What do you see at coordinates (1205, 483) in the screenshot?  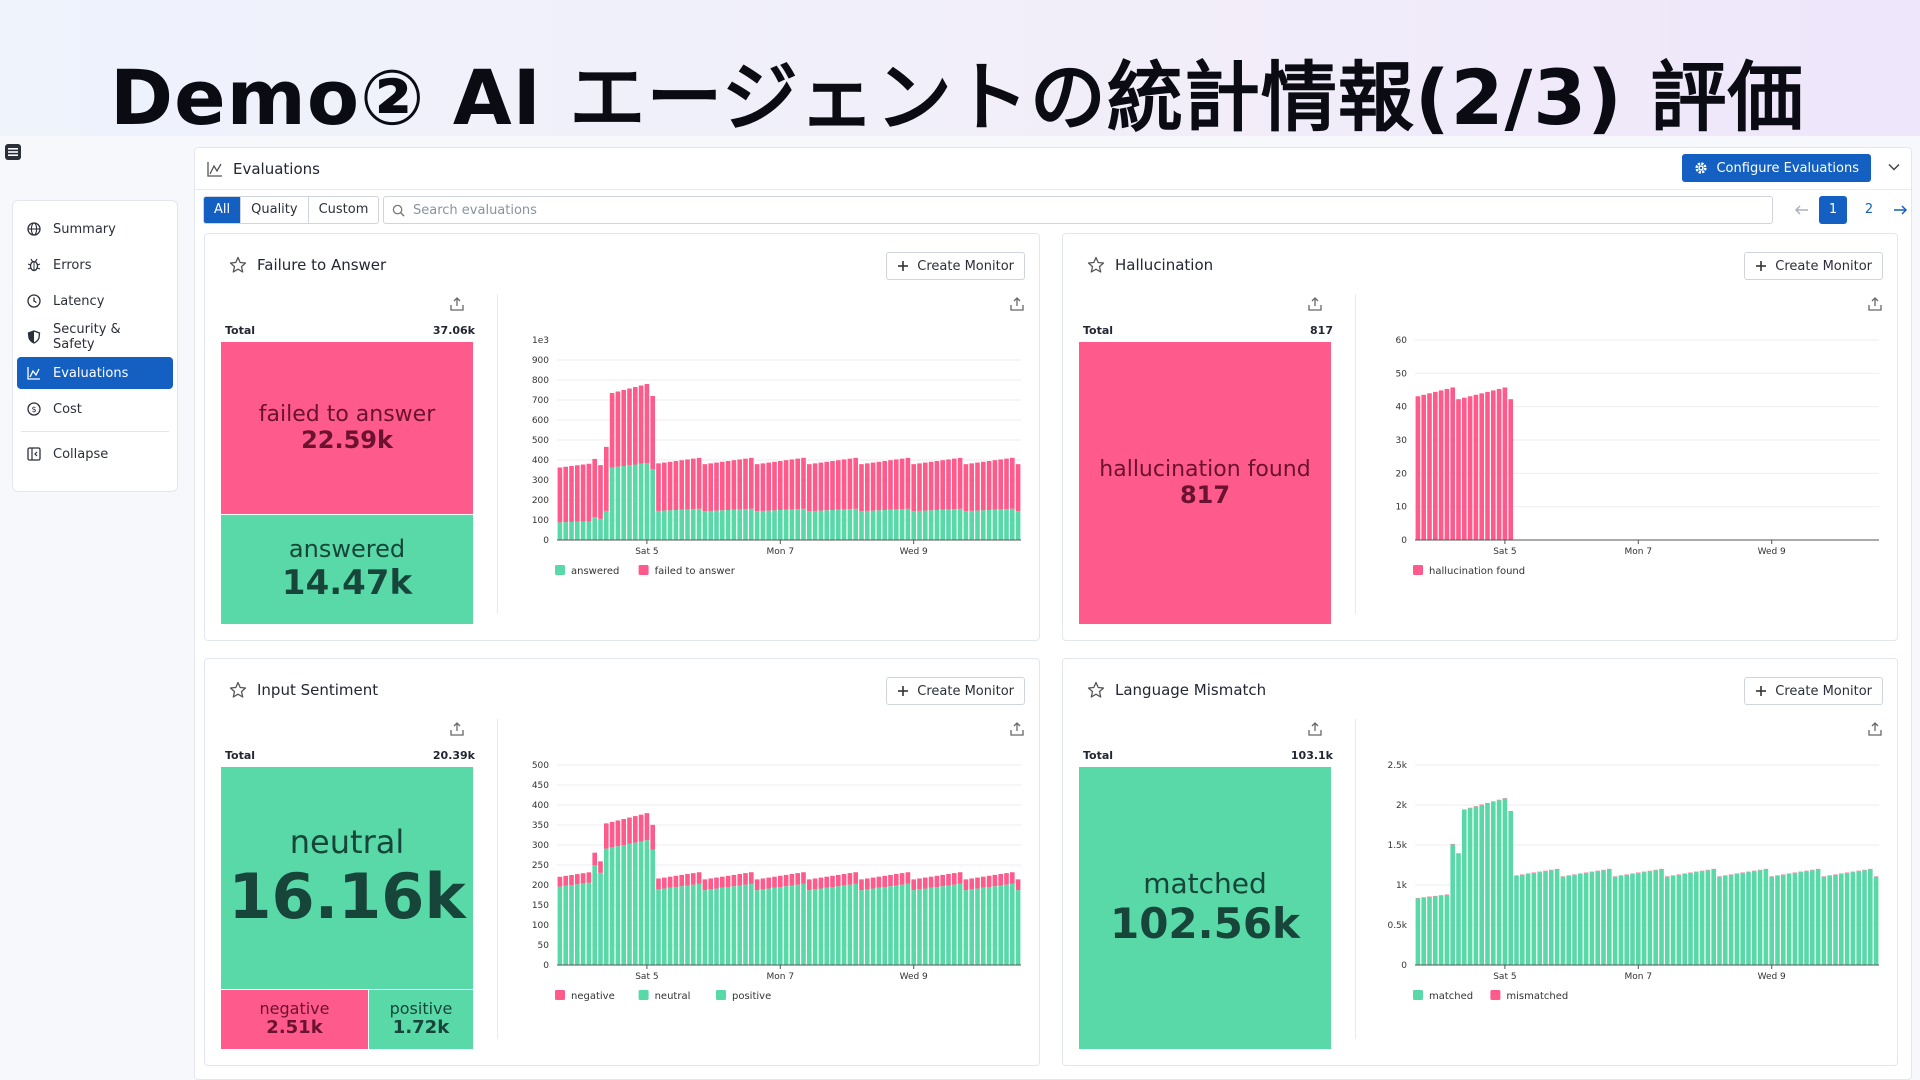 I see `treemap-cell: hallucination found 817` at bounding box center [1205, 483].